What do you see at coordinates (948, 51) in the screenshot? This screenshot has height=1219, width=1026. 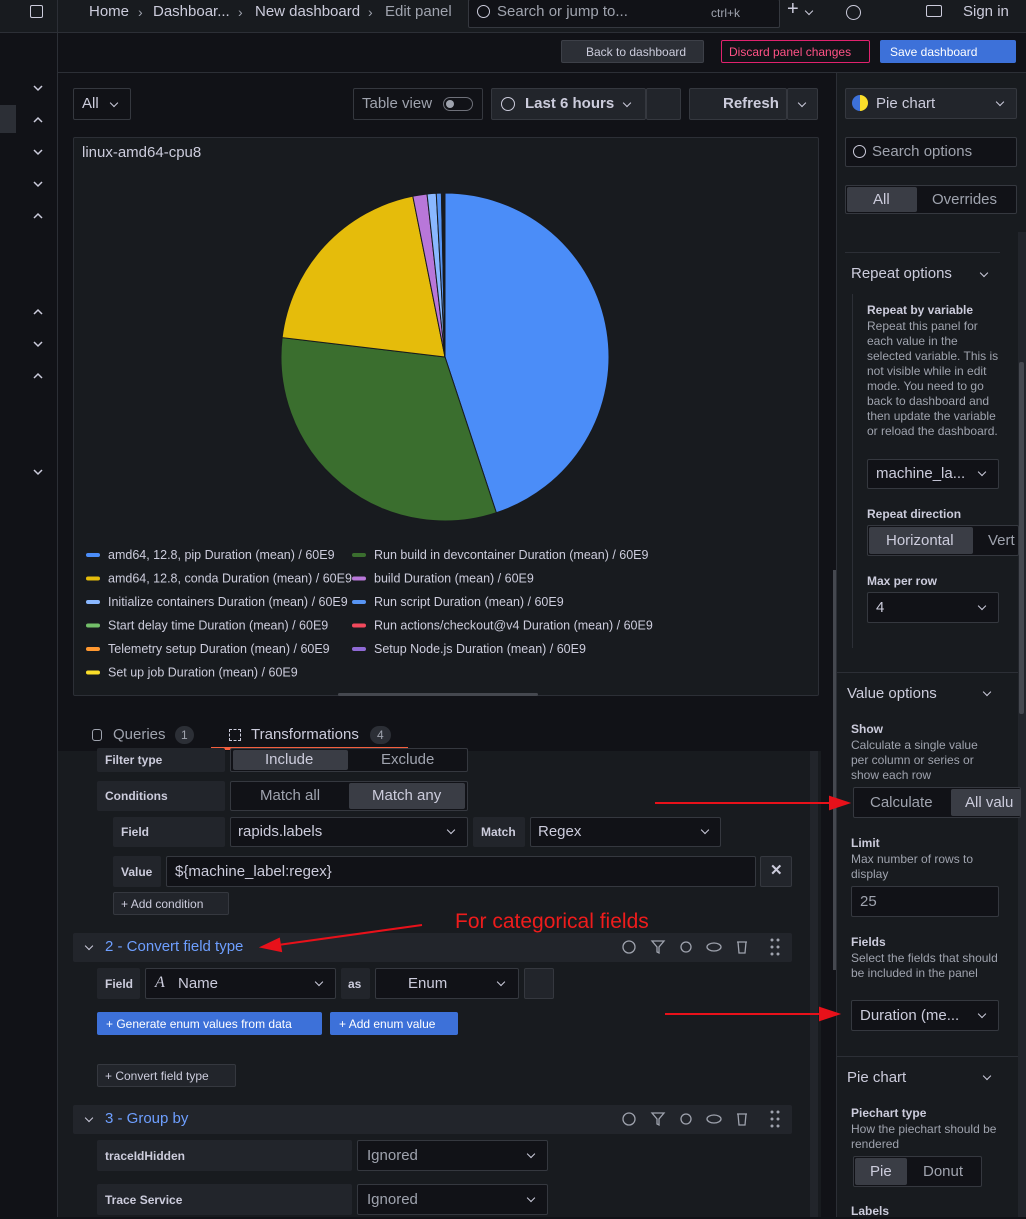 I see `save-button` at bounding box center [948, 51].